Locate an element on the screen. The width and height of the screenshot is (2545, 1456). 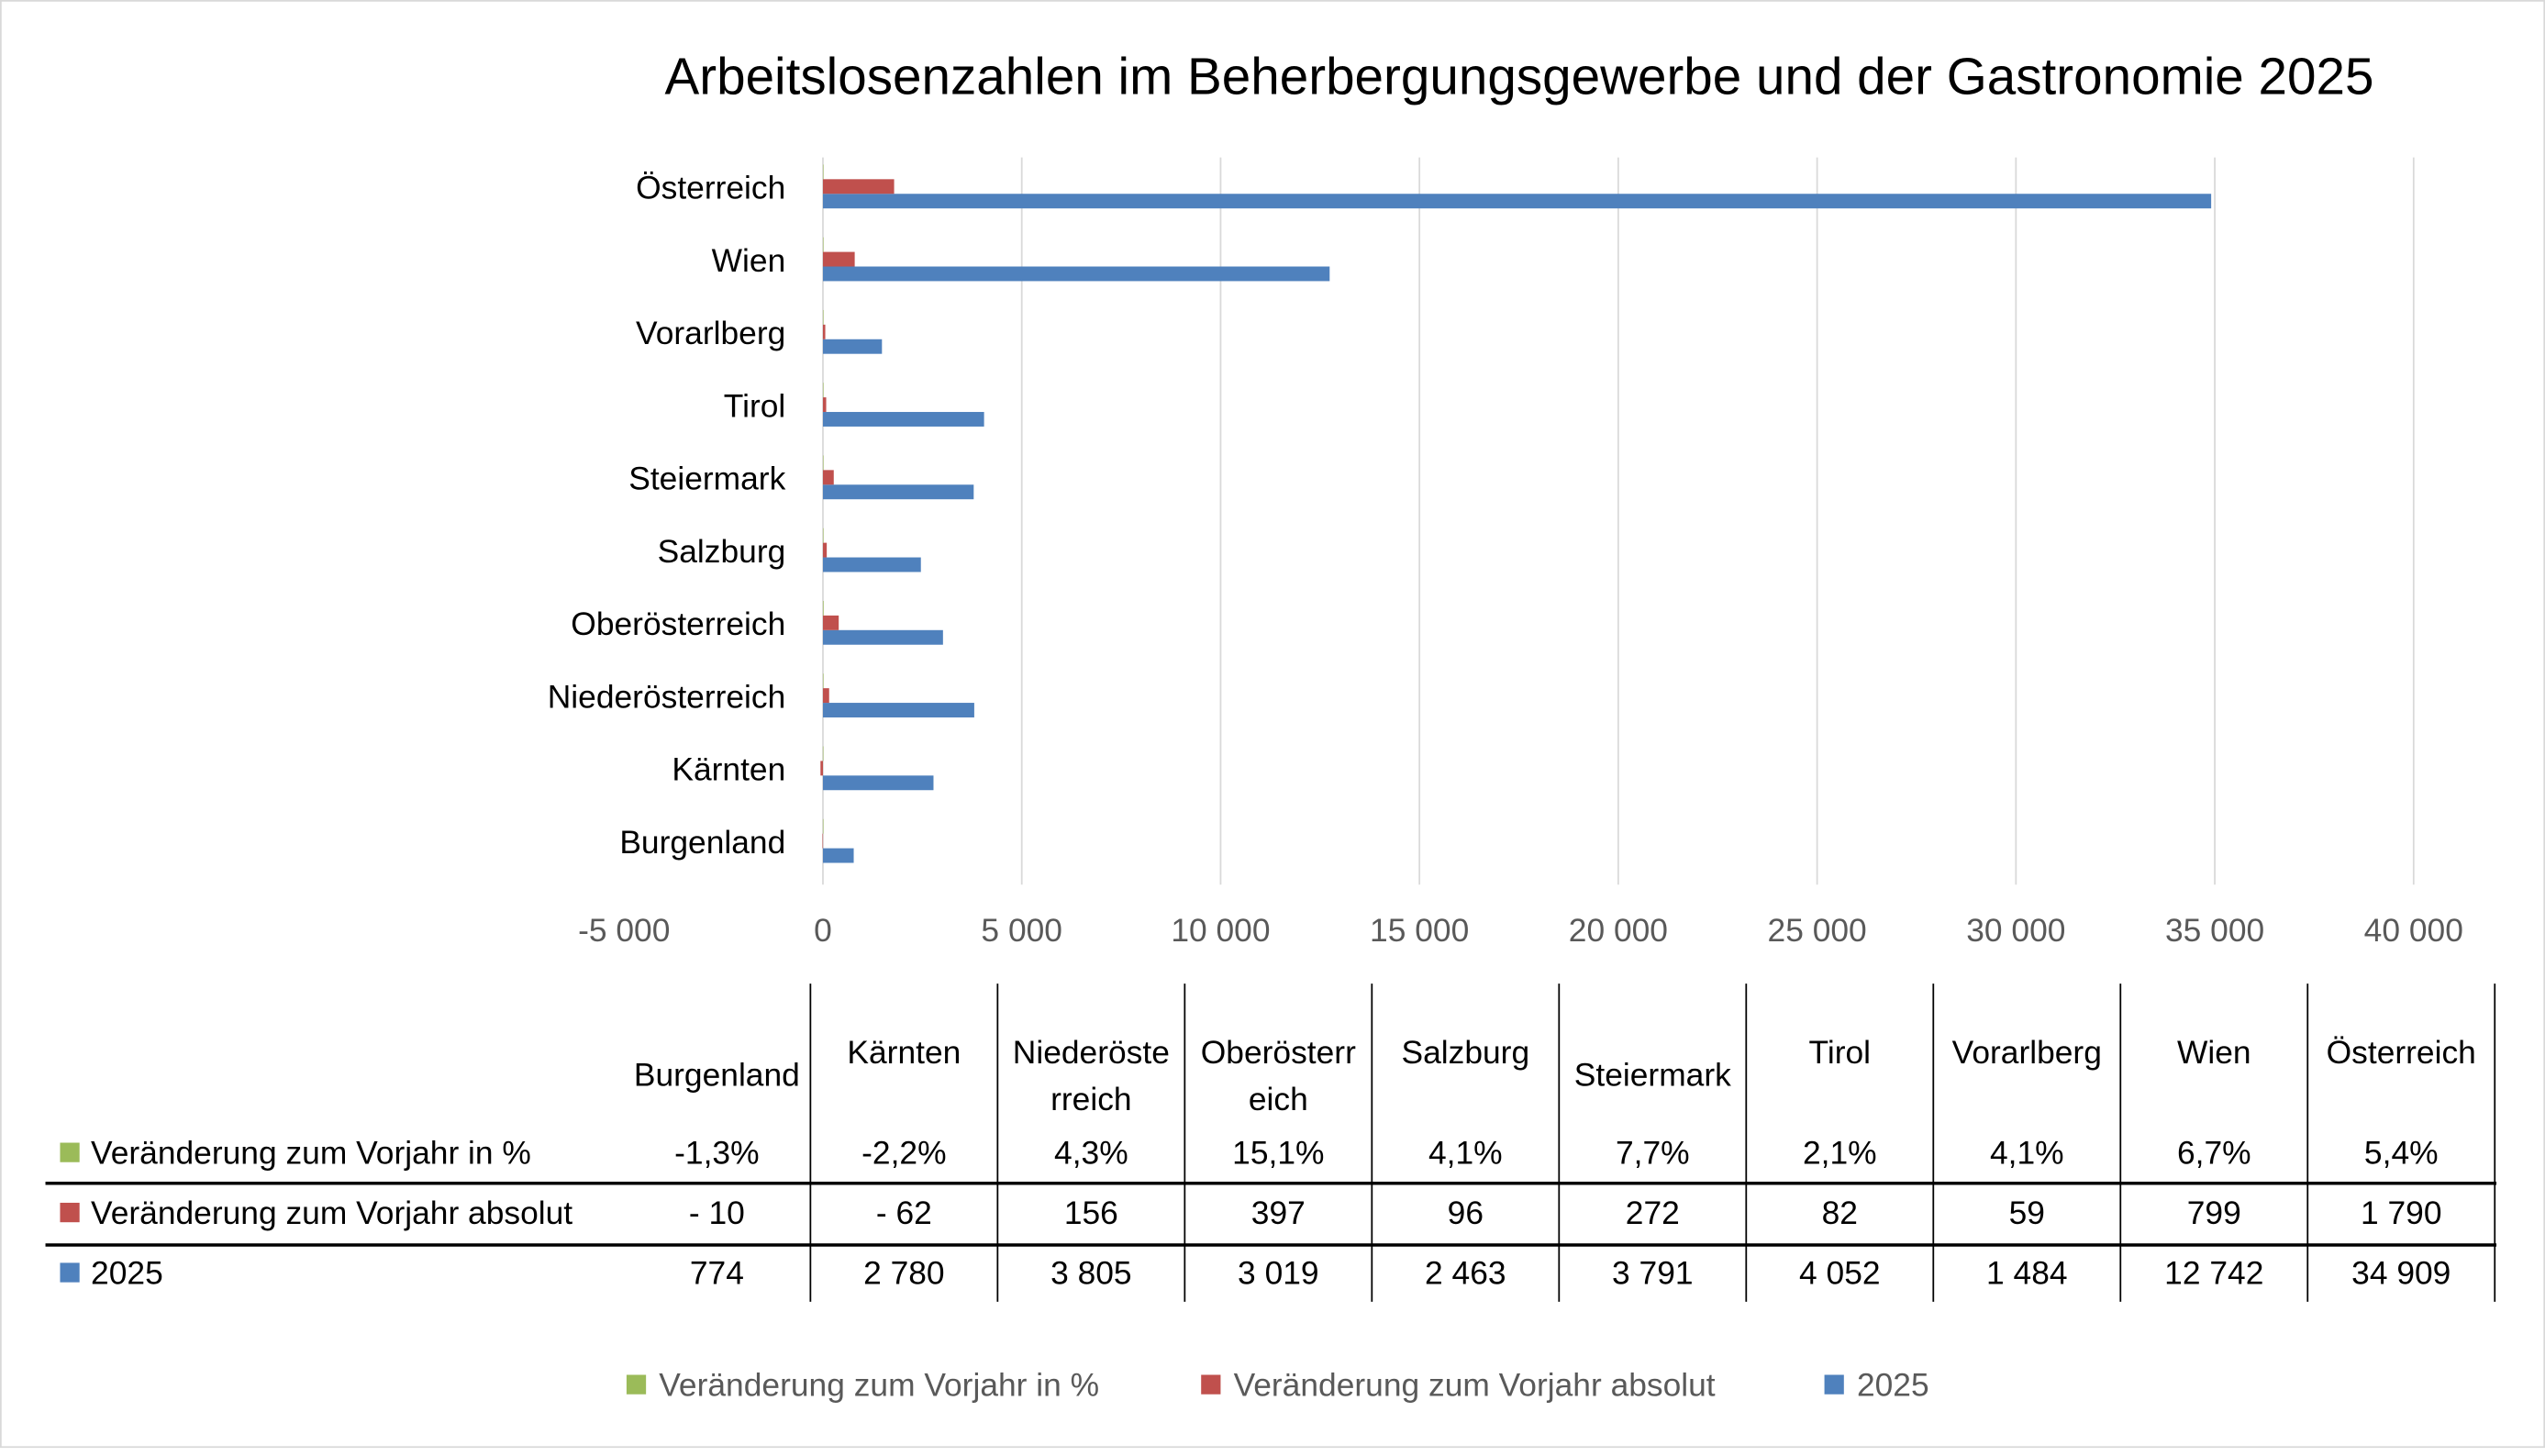
table-cell: 3 791 is located at coordinates (1653, 1273).